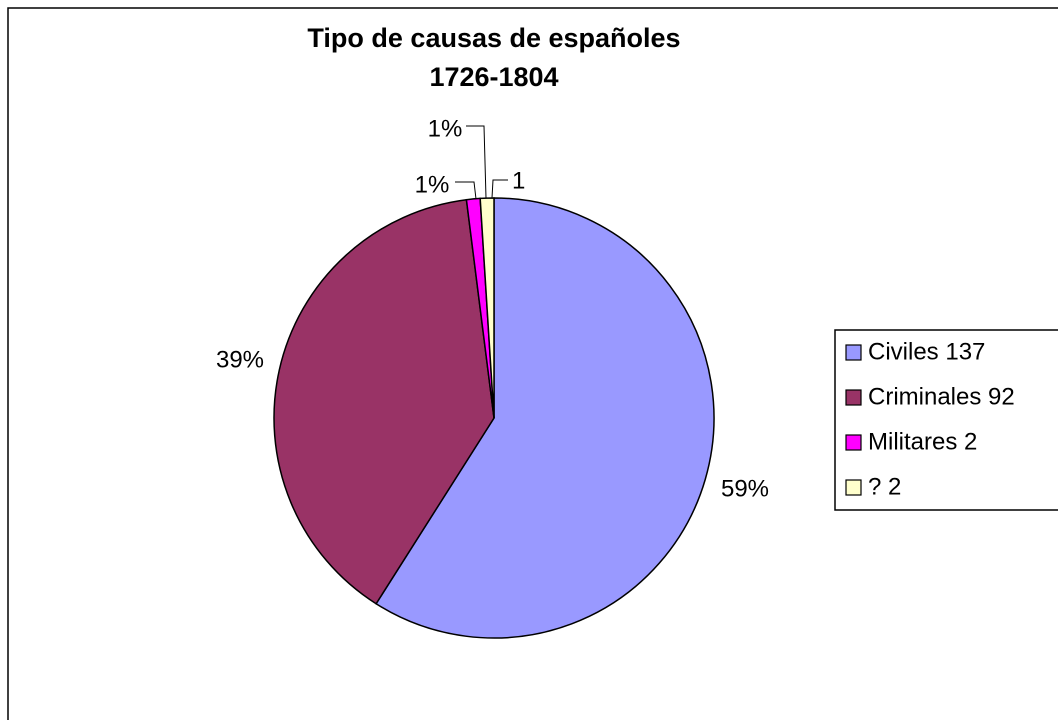 This screenshot has width=1058, height=720. What do you see at coordinates (926, 351) in the screenshot?
I see `legend-label: Civiles 137` at bounding box center [926, 351].